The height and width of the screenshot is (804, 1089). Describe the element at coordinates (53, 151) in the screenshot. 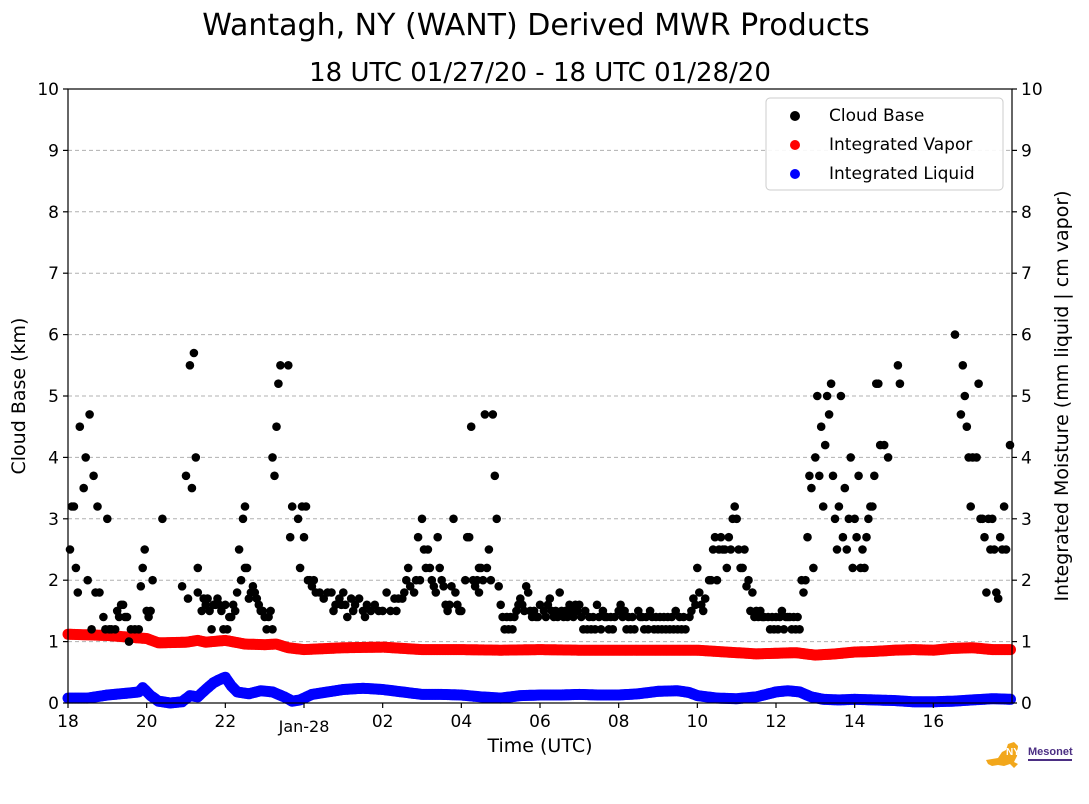

I see `y-tick-label-left: 9` at that location.